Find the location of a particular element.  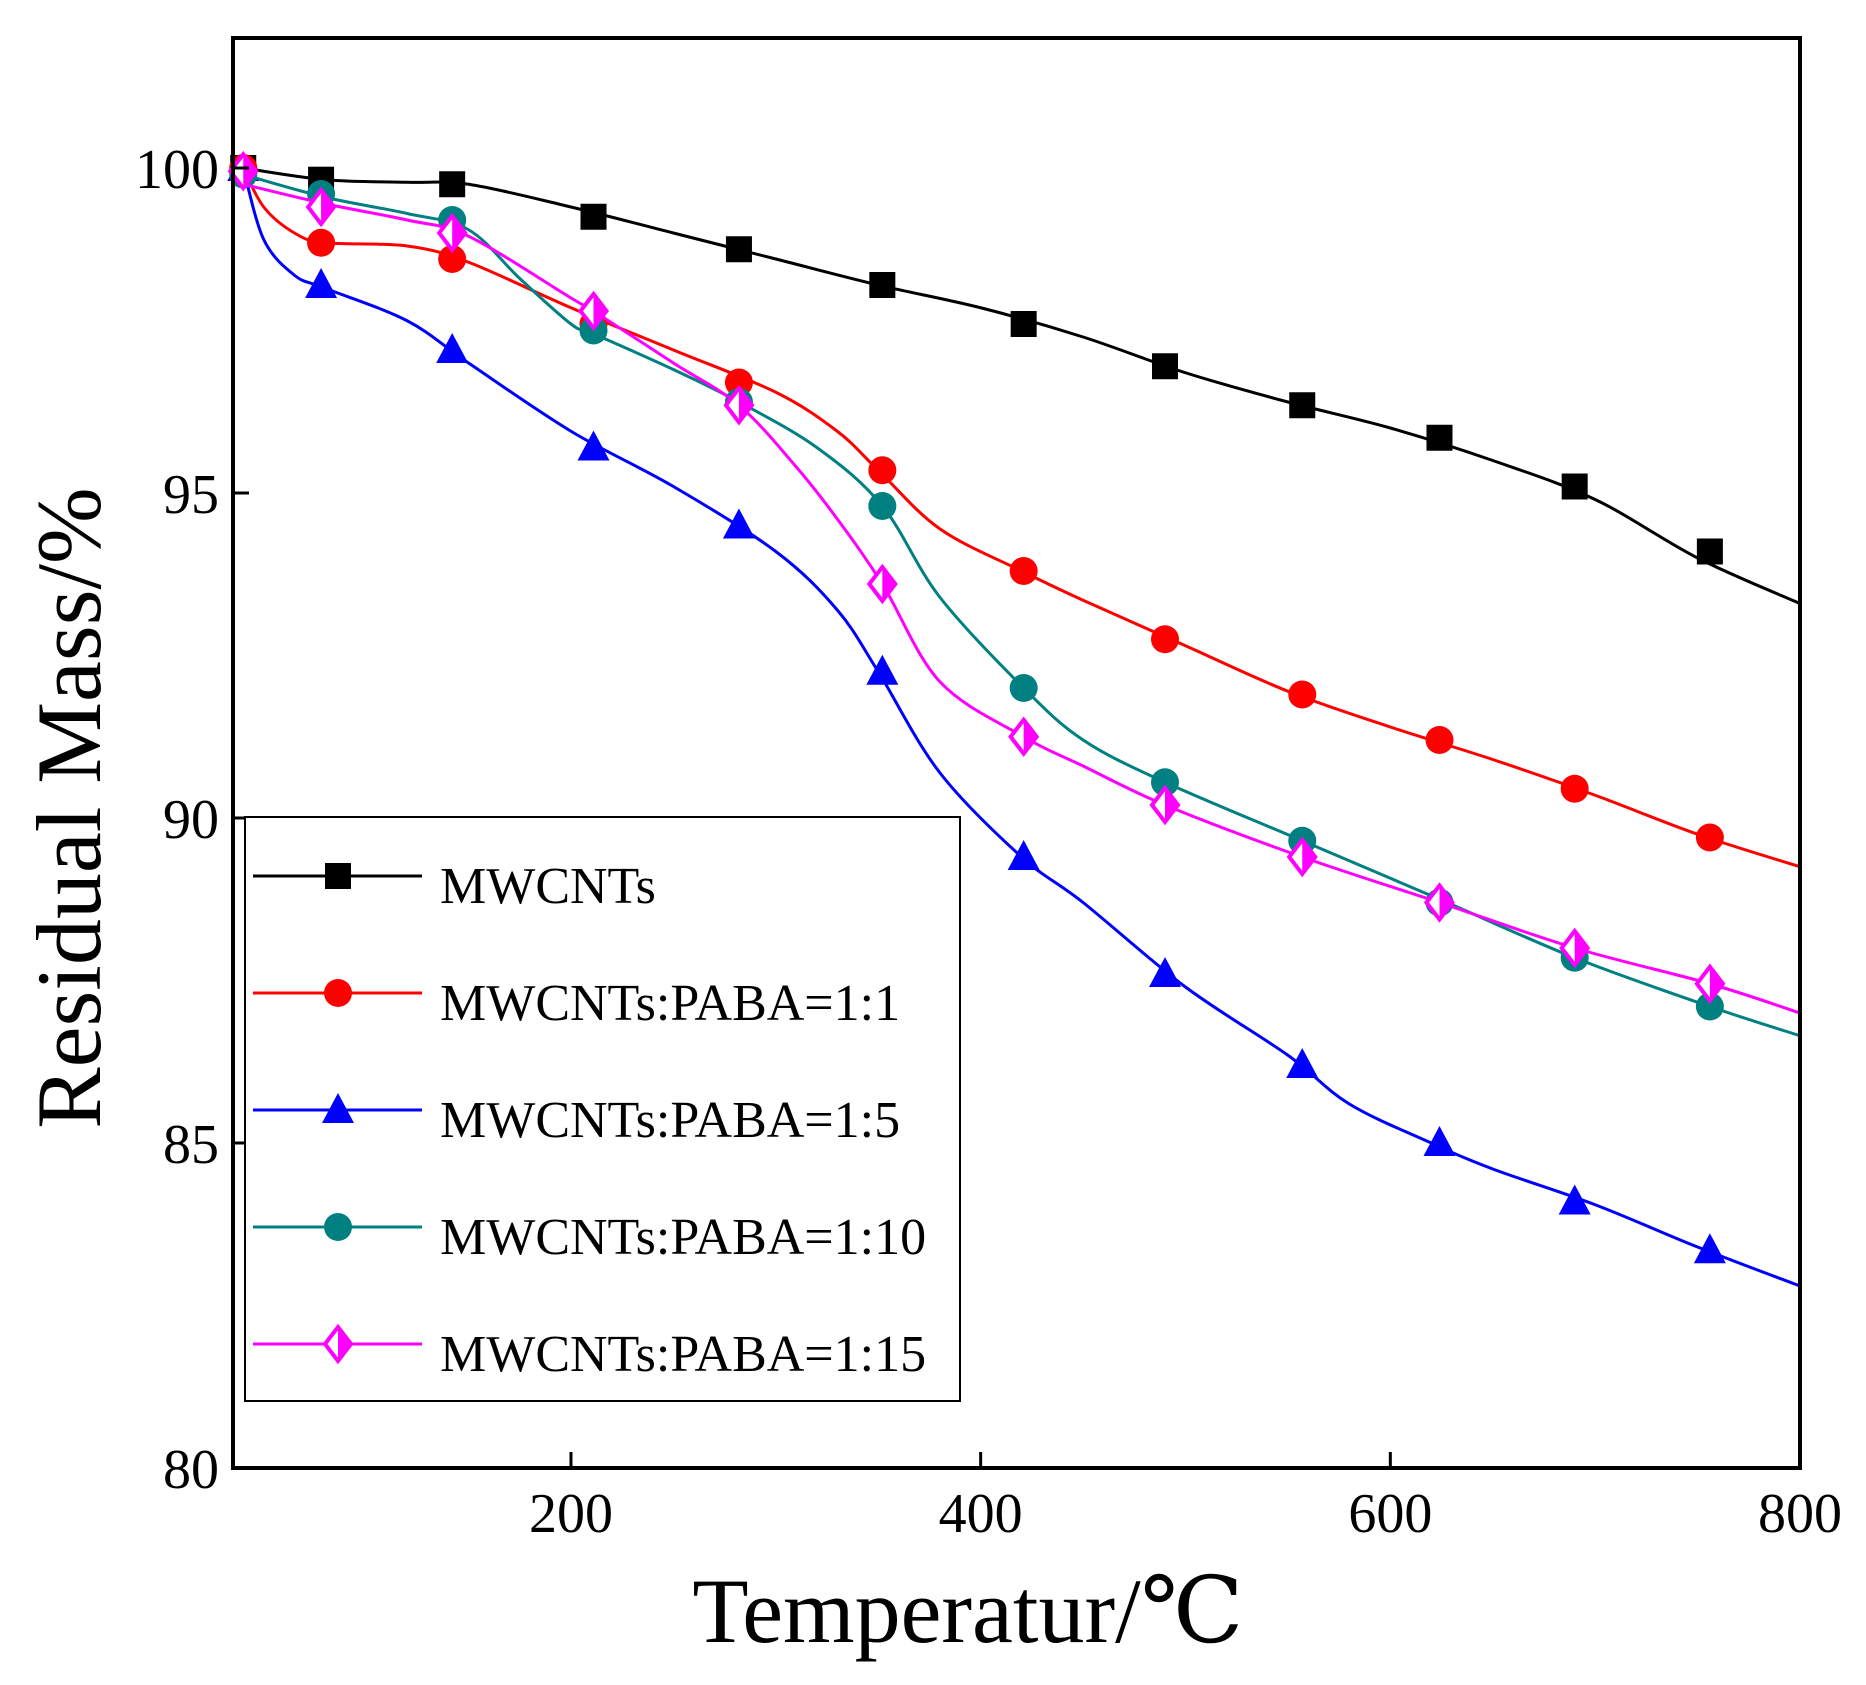

legend-label: MWCNTs:PABA=1:15 is located at coordinates (683, 1354).